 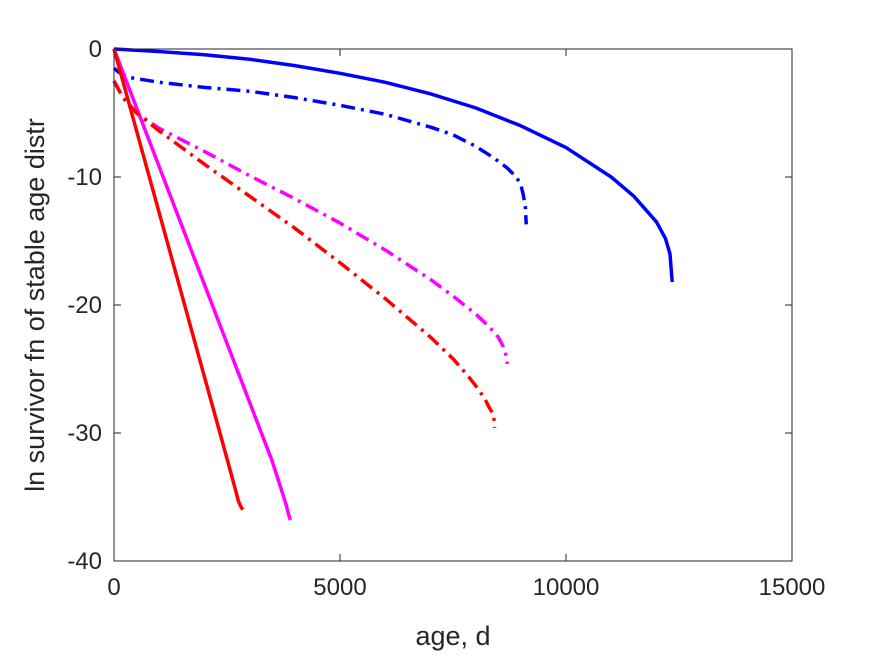 I want to click on x-tick-label: 5000, so click(x=339, y=587).